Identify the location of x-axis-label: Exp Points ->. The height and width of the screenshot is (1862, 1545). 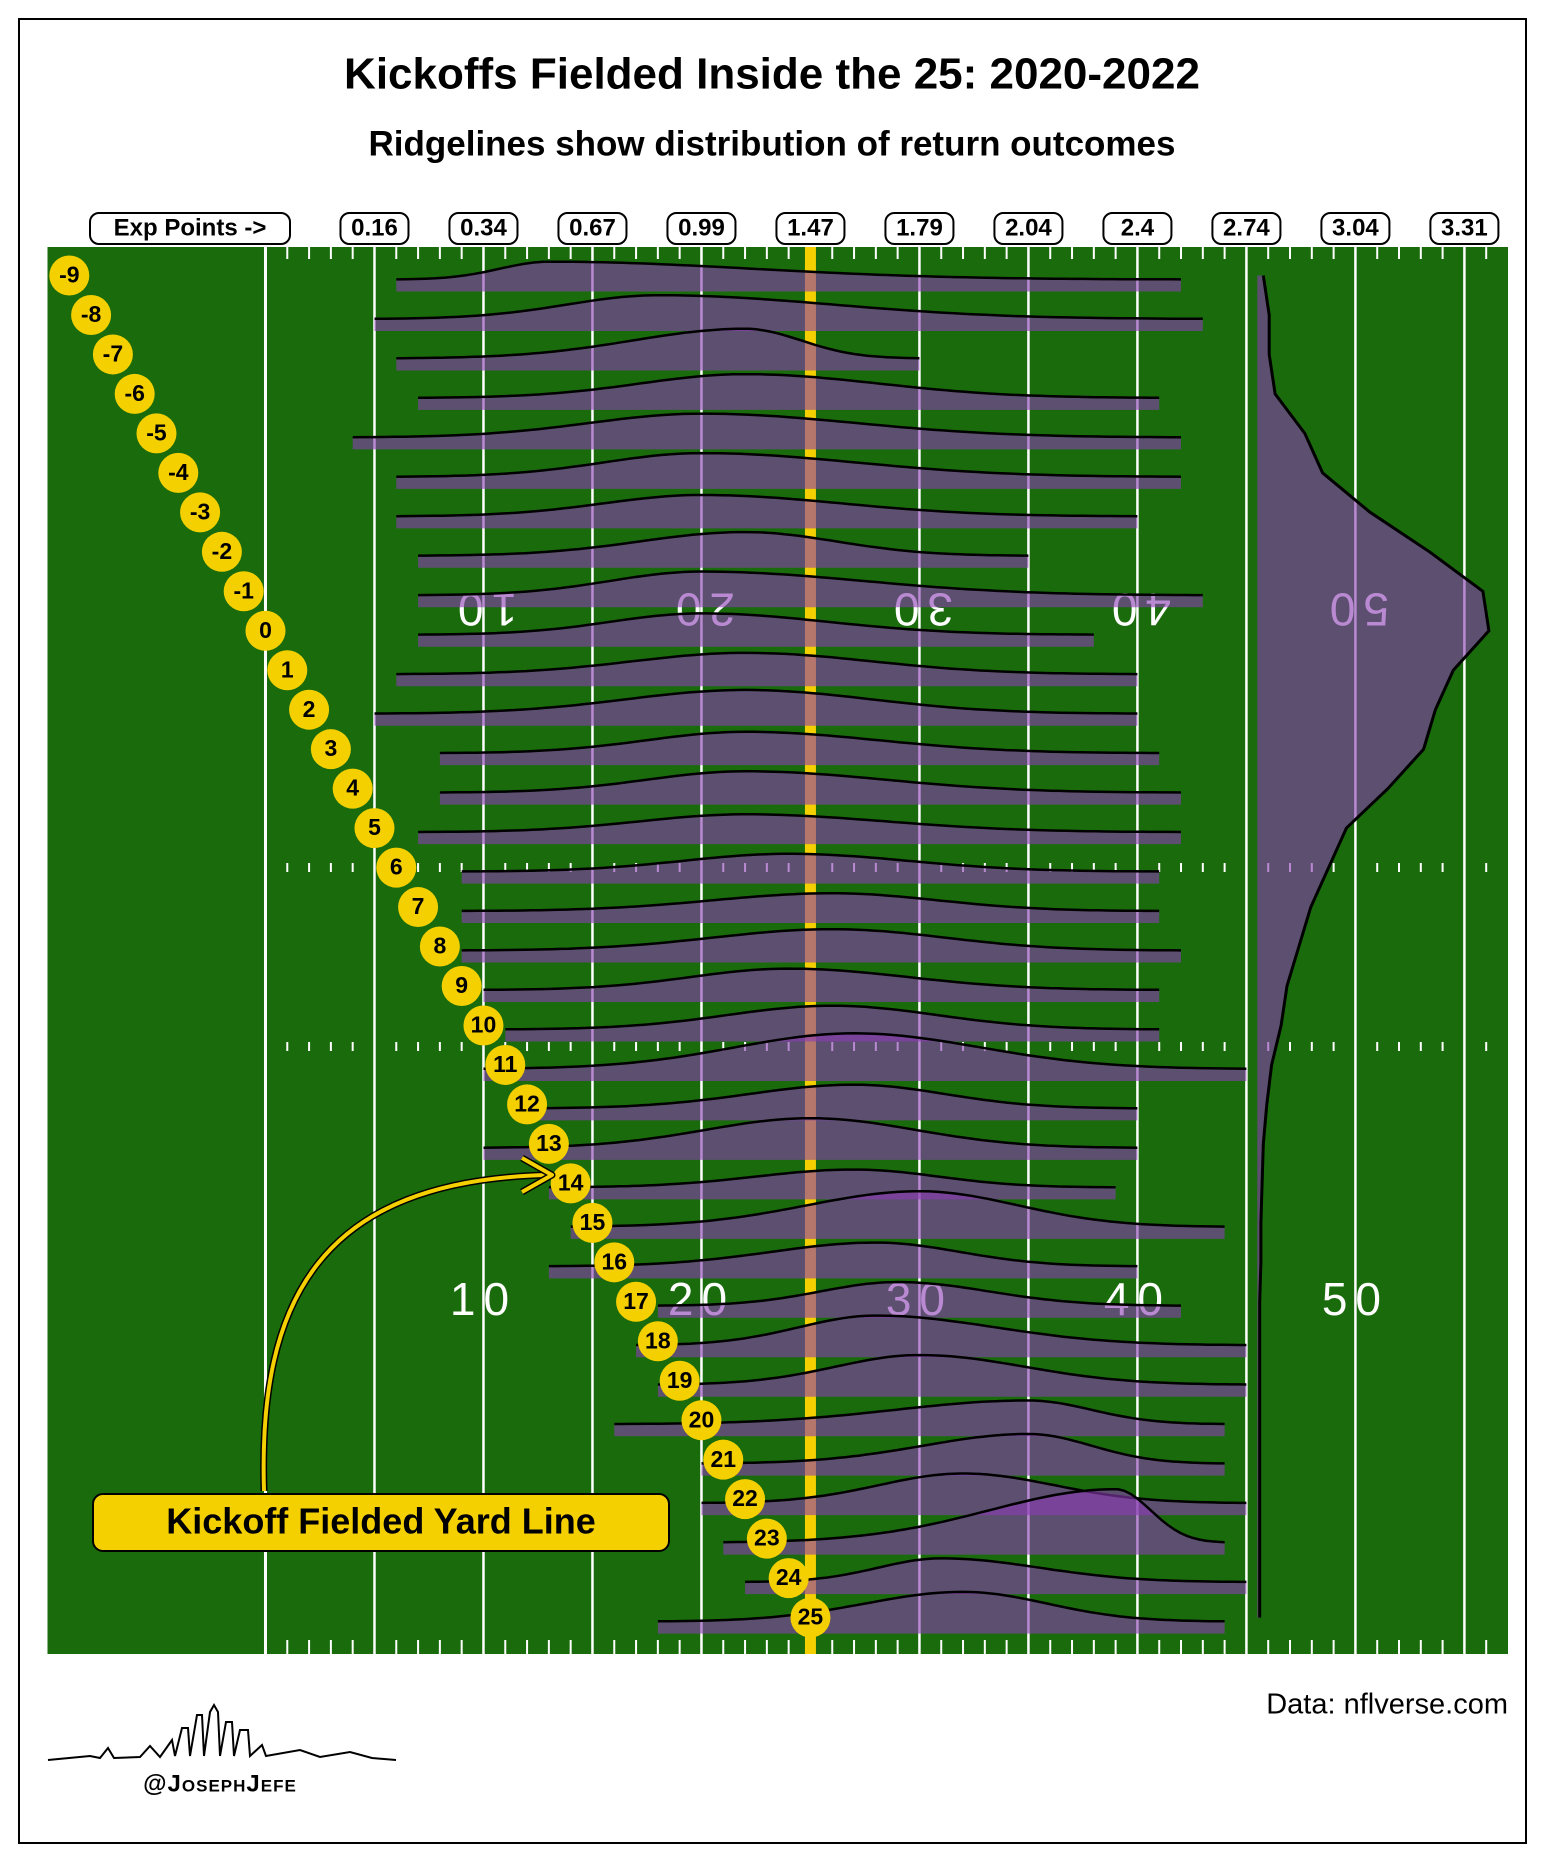
(190, 227).